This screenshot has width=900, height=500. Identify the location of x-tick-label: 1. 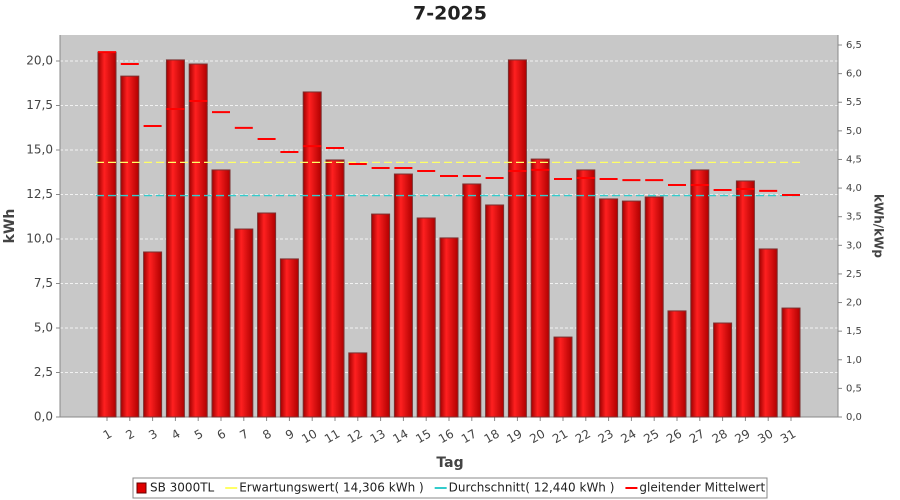
(108, 435).